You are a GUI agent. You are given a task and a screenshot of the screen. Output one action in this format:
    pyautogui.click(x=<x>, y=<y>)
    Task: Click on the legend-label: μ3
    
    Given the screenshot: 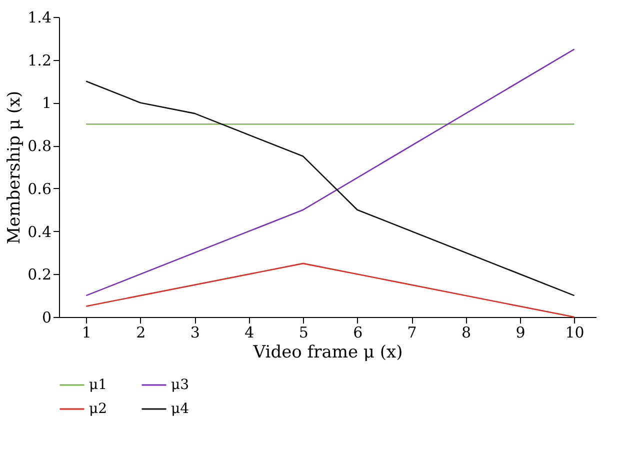 What is the action you would take?
    pyautogui.click(x=180, y=385)
    